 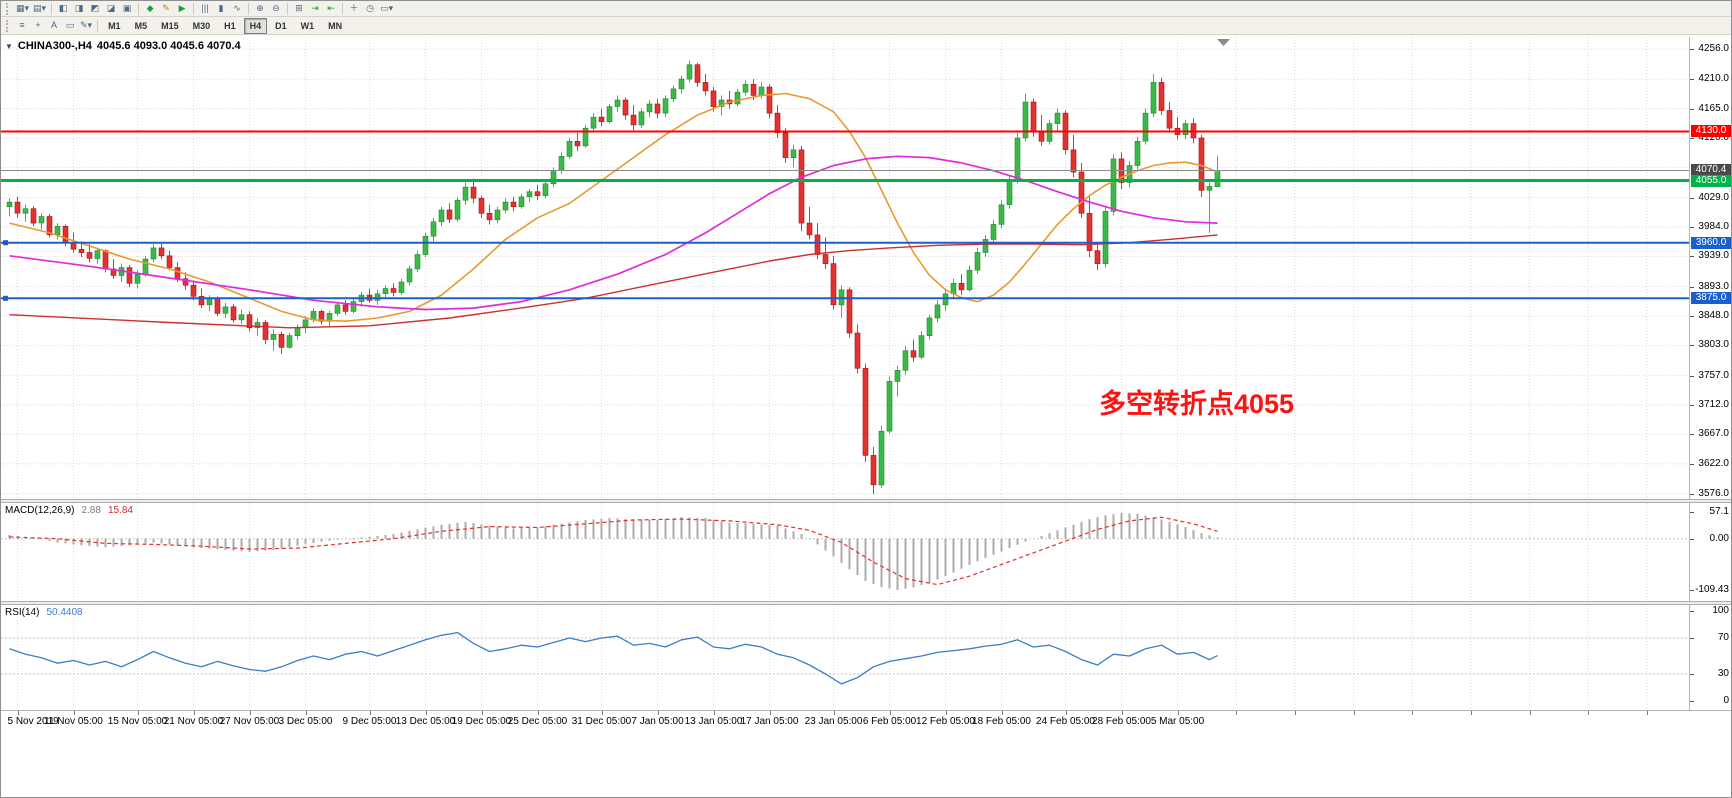 What do you see at coordinates (281, 25) in the screenshot?
I see `timeframe-d1-button: D1` at bounding box center [281, 25].